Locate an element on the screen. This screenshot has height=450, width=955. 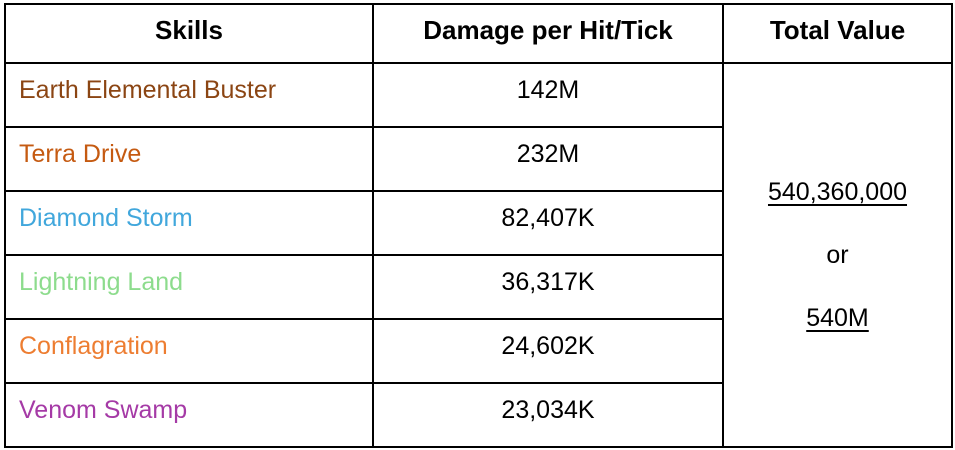
skill-name: Conflagration is located at coordinates (189, 351).